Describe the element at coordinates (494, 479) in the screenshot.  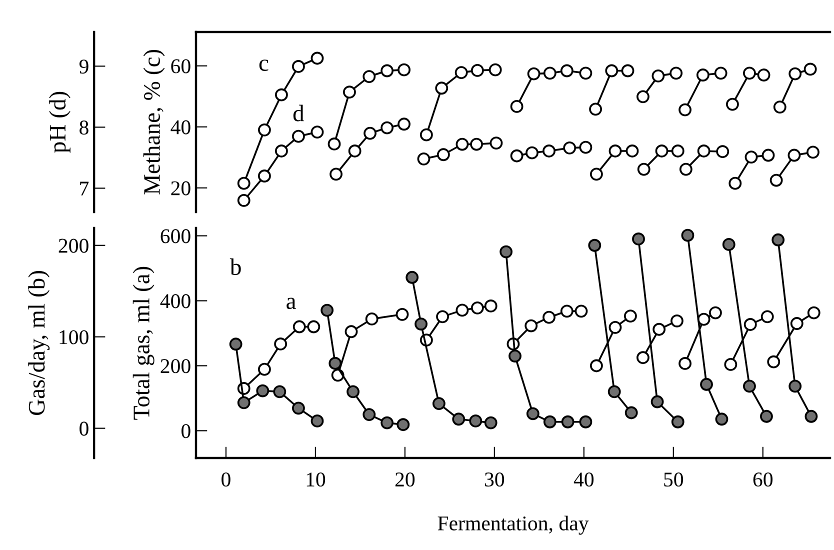
I see `x-tick-label: 30` at that location.